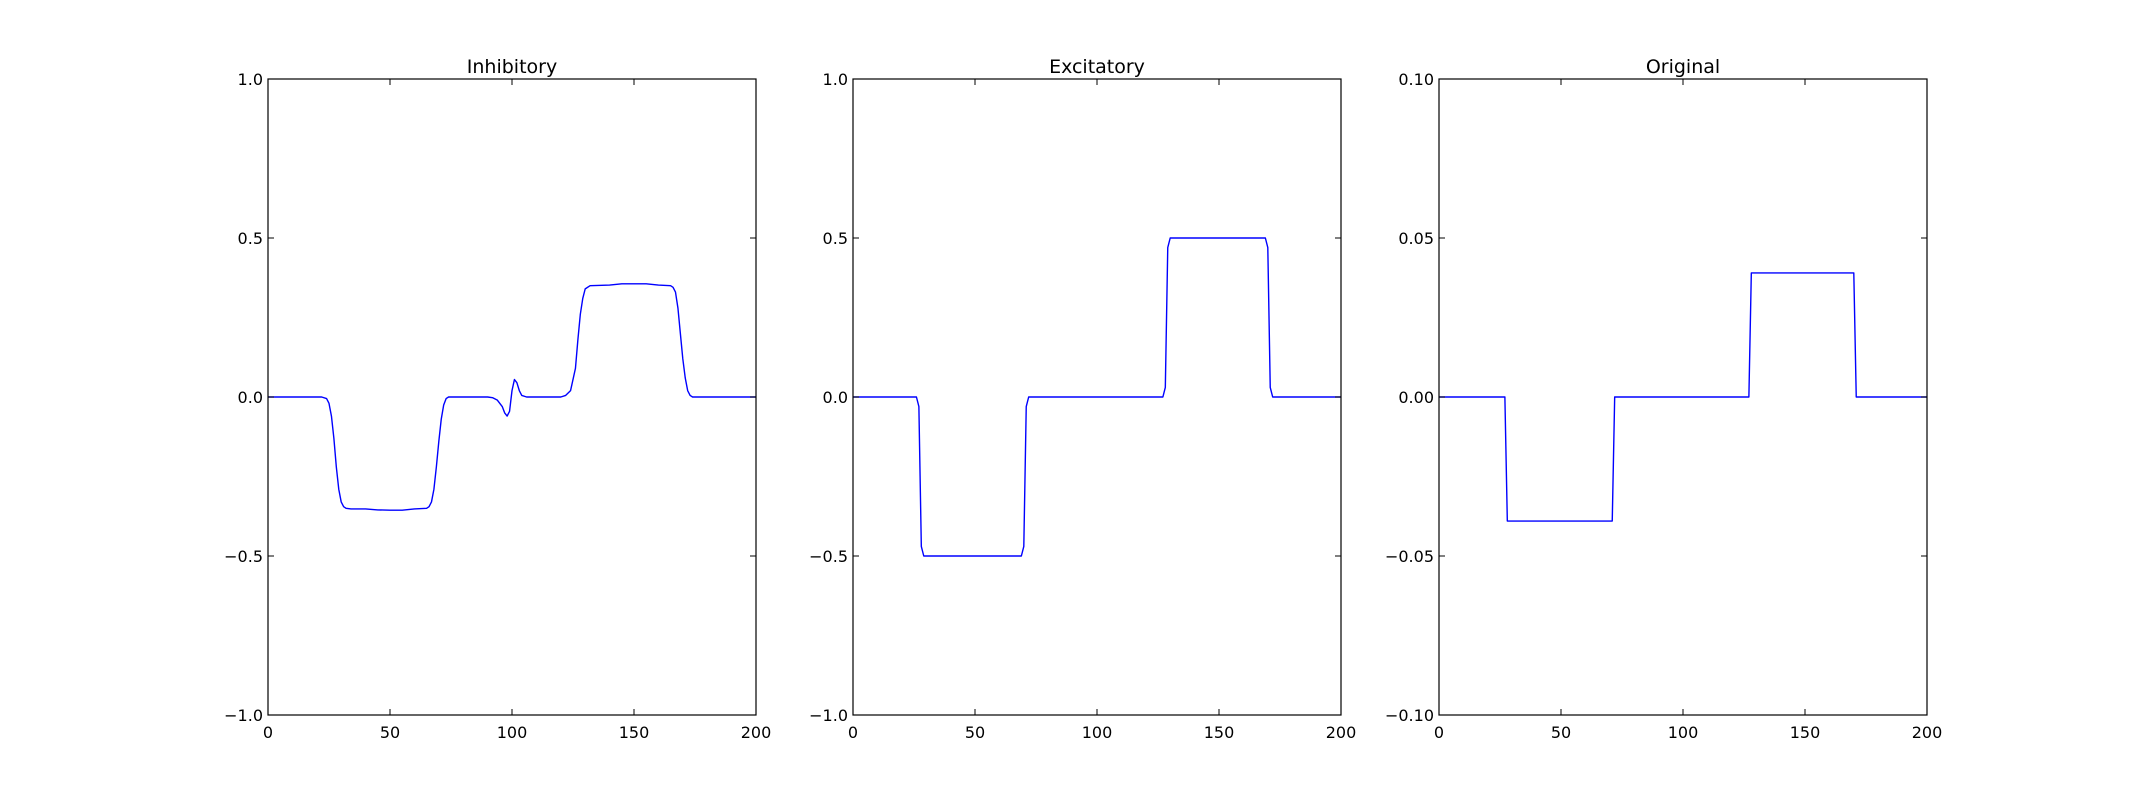 The width and height of the screenshot is (2141, 796). I want to click on chart-title: Excitatory, so click(1097, 67).